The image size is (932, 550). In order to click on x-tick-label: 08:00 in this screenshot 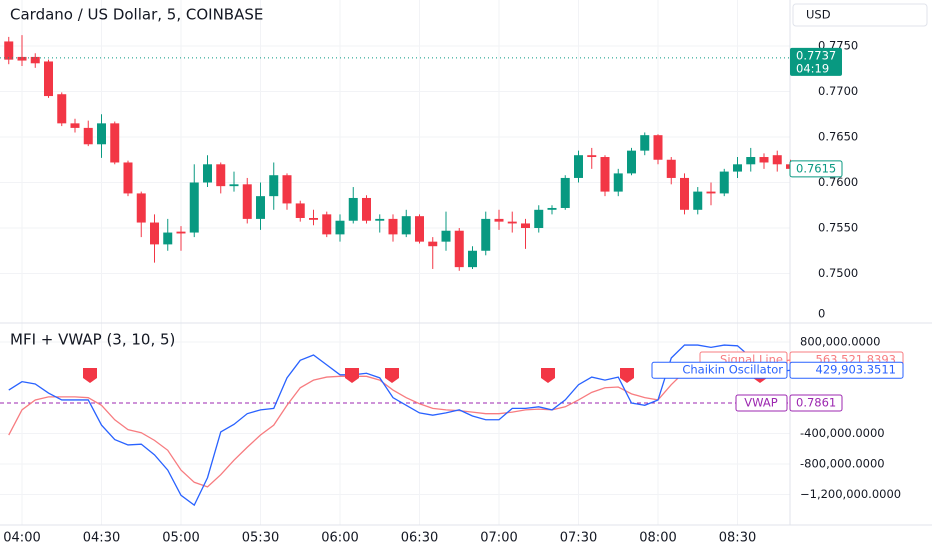, I will do `click(657, 538)`.